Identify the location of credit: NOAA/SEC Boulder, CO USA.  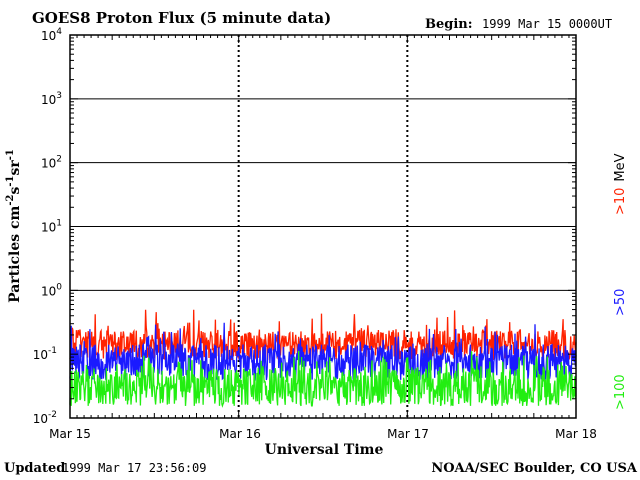
(534, 468).